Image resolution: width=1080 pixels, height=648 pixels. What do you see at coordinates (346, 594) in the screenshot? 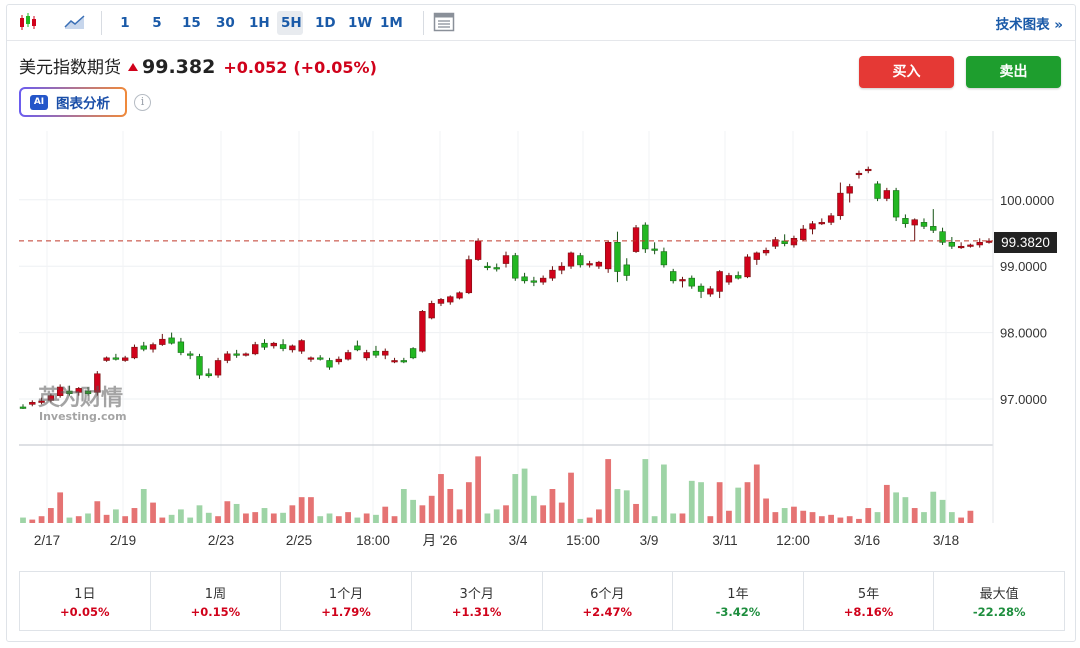
I see `performance-period-label: 1个月` at bounding box center [346, 594].